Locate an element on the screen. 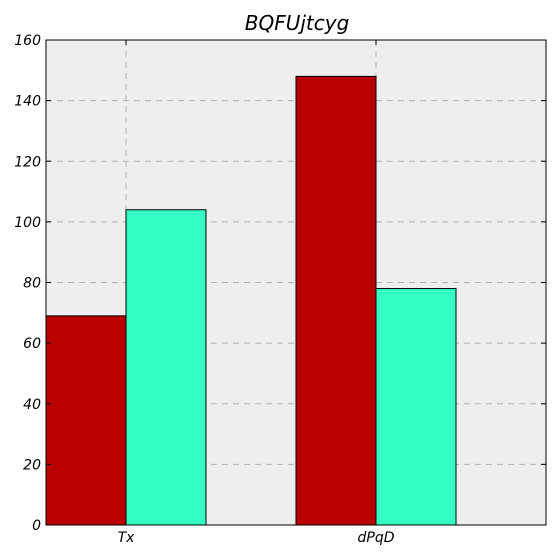 This screenshot has height=560, width=560. xtick-label: Tx is located at coordinates (127, 538).